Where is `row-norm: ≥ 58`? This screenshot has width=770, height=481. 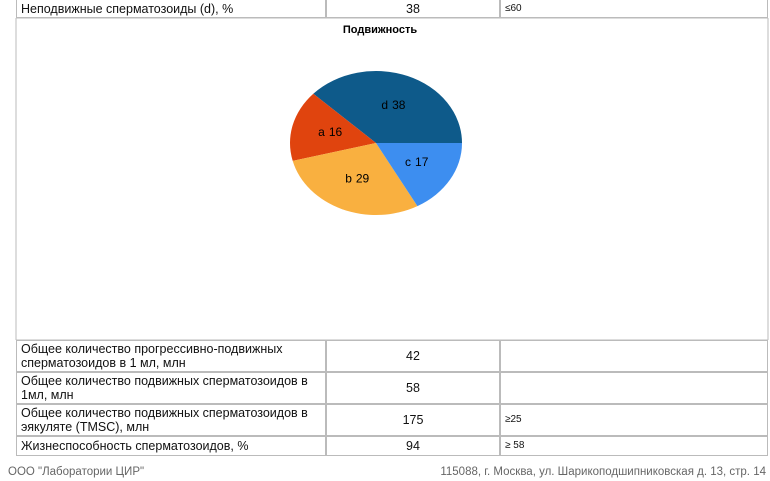
row-norm: ≥ 58 is located at coordinates (634, 446).